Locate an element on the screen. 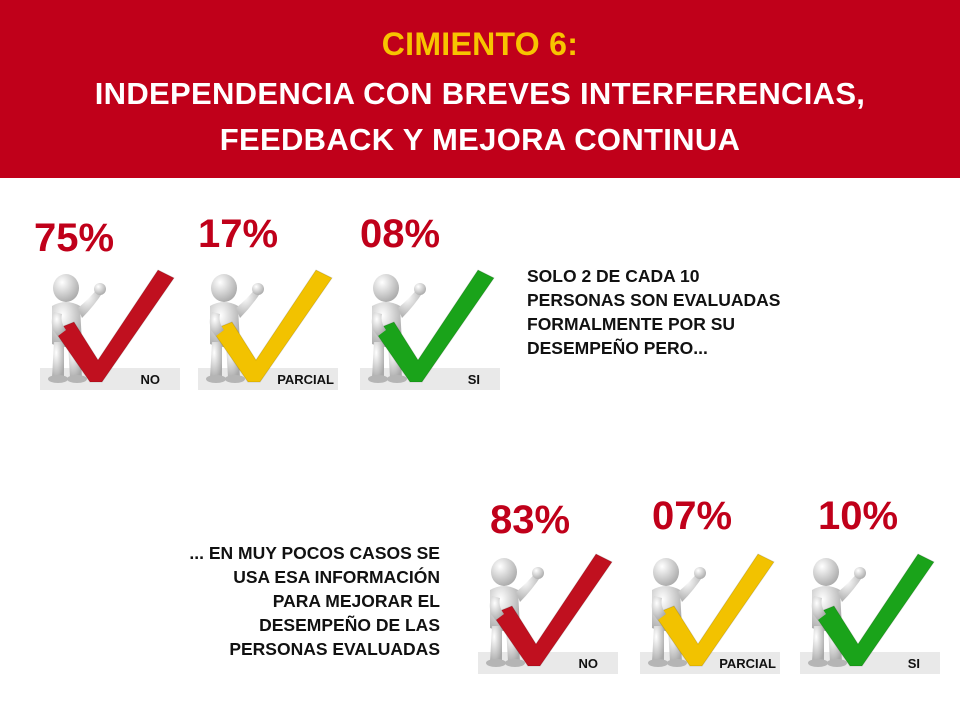 The height and width of the screenshot is (720, 960). subtitle-line-2: FEEDBACK Y MEJORA CONTINUA is located at coordinates (480, 139).